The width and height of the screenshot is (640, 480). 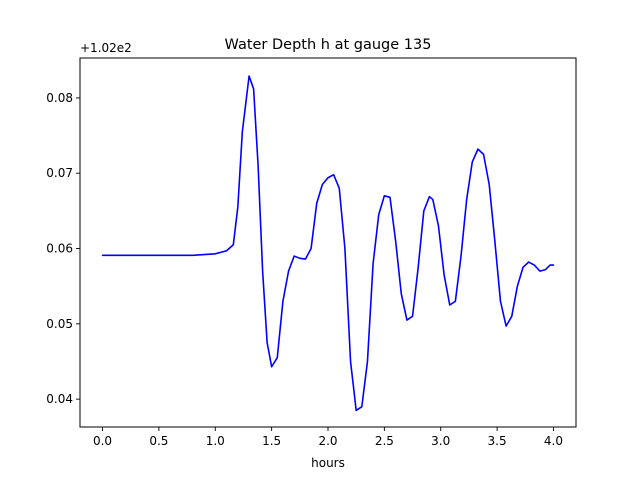 I want to click on x-tick-label: 3.5, so click(x=497, y=441).